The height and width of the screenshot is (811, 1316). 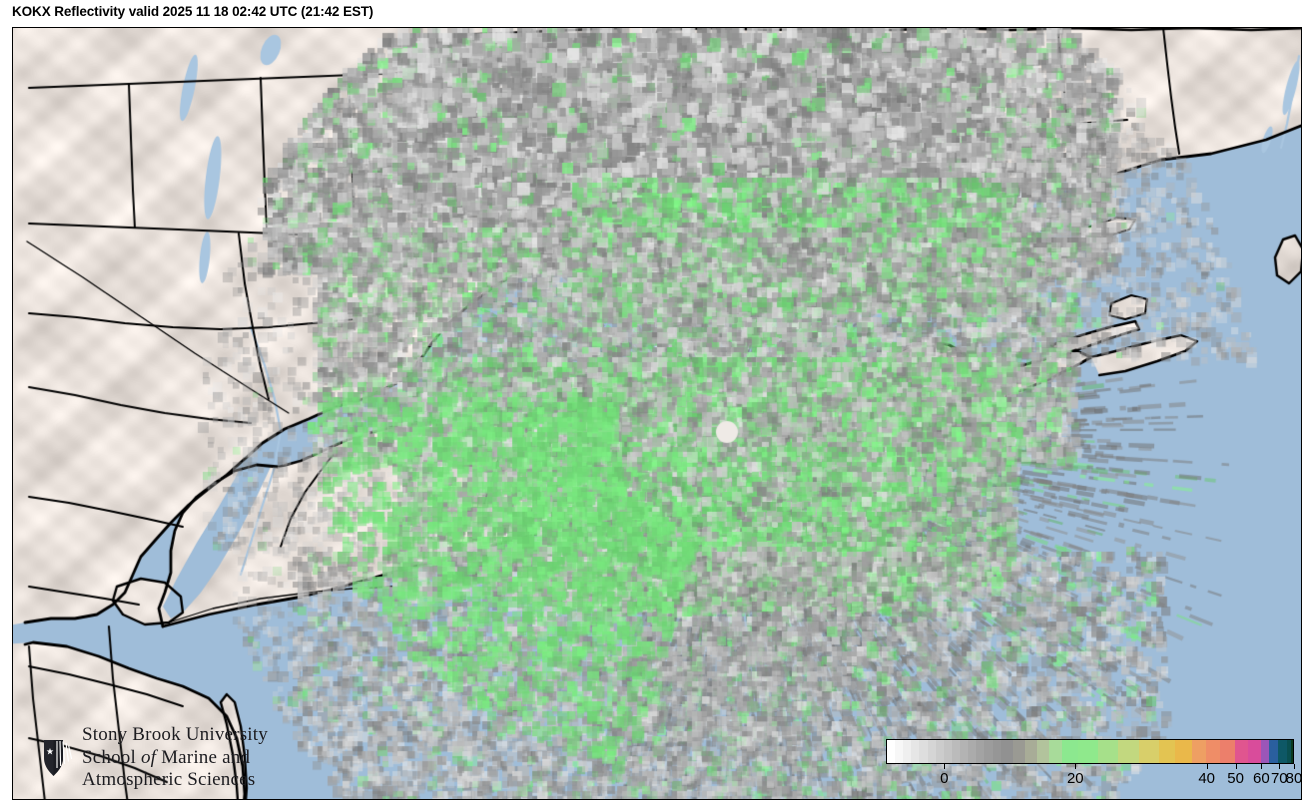 I want to click on colorbar-tick-label: 70, so click(x=1279, y=778).